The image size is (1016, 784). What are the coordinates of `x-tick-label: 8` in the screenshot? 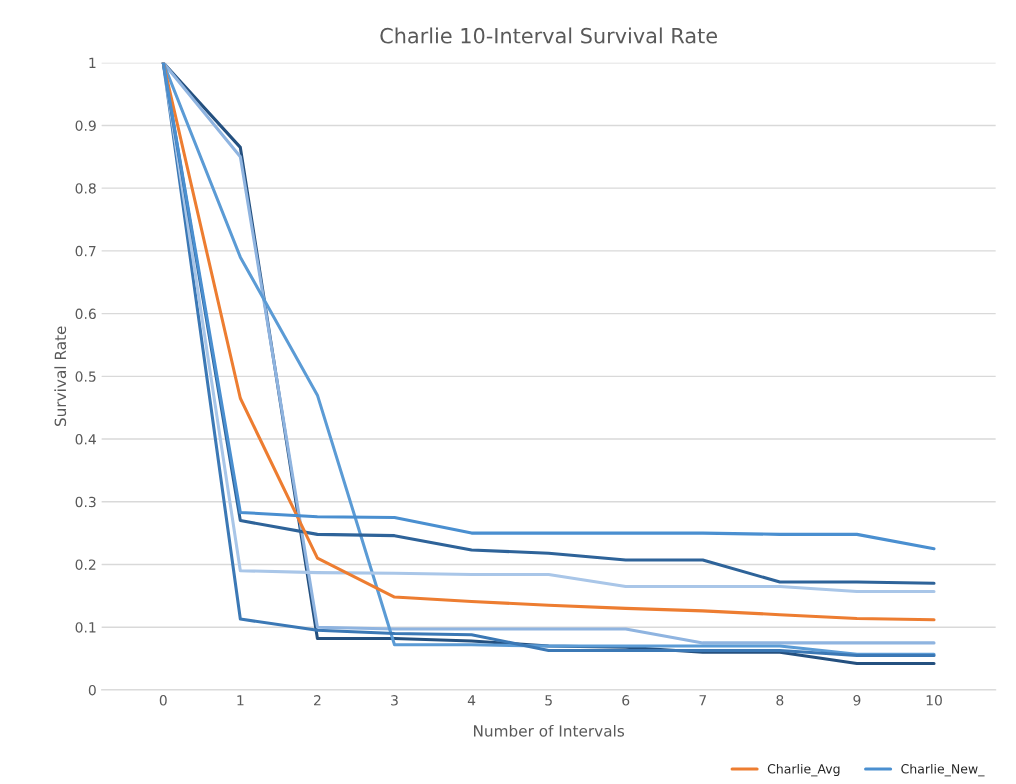 It's located at (780, 700).